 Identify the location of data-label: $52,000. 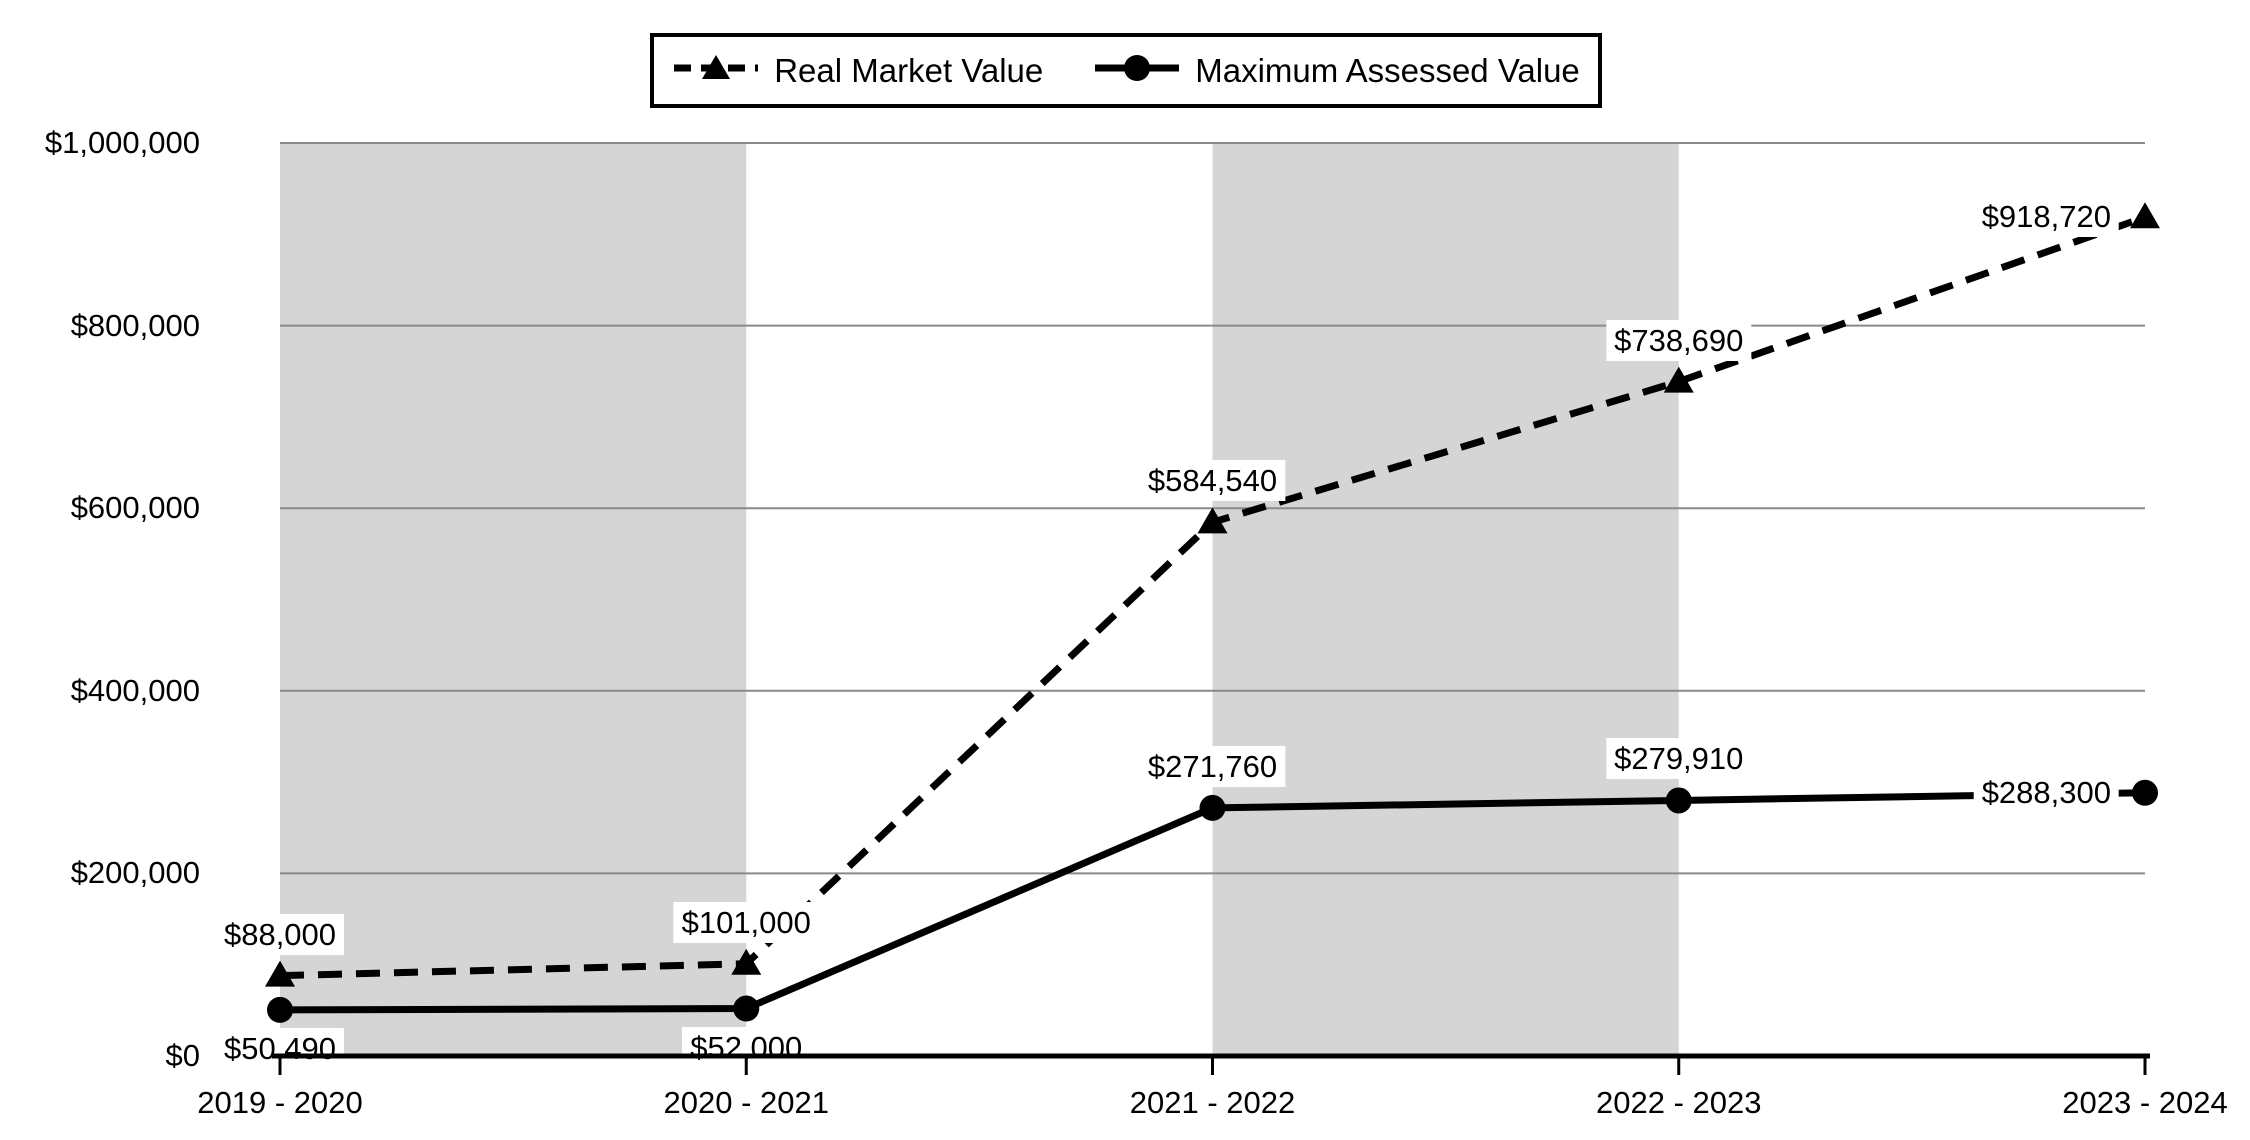
(746, 1047).